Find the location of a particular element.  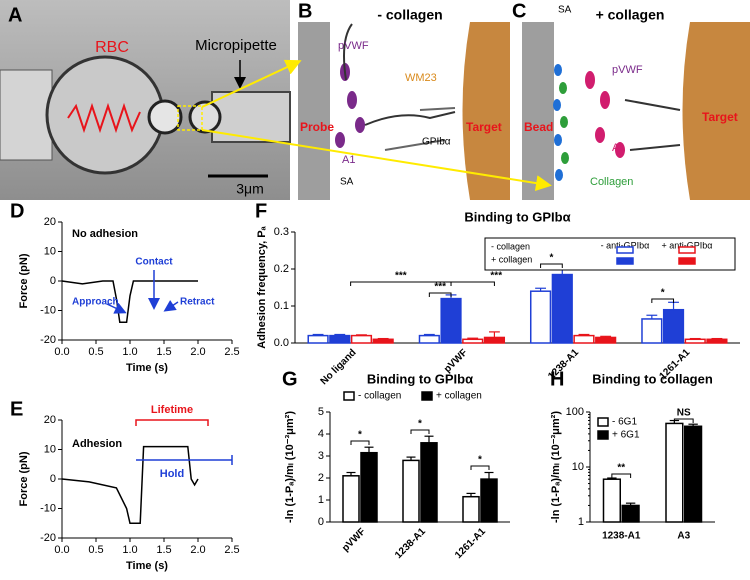

annotation: Contact is located at coordinates (154, 262).